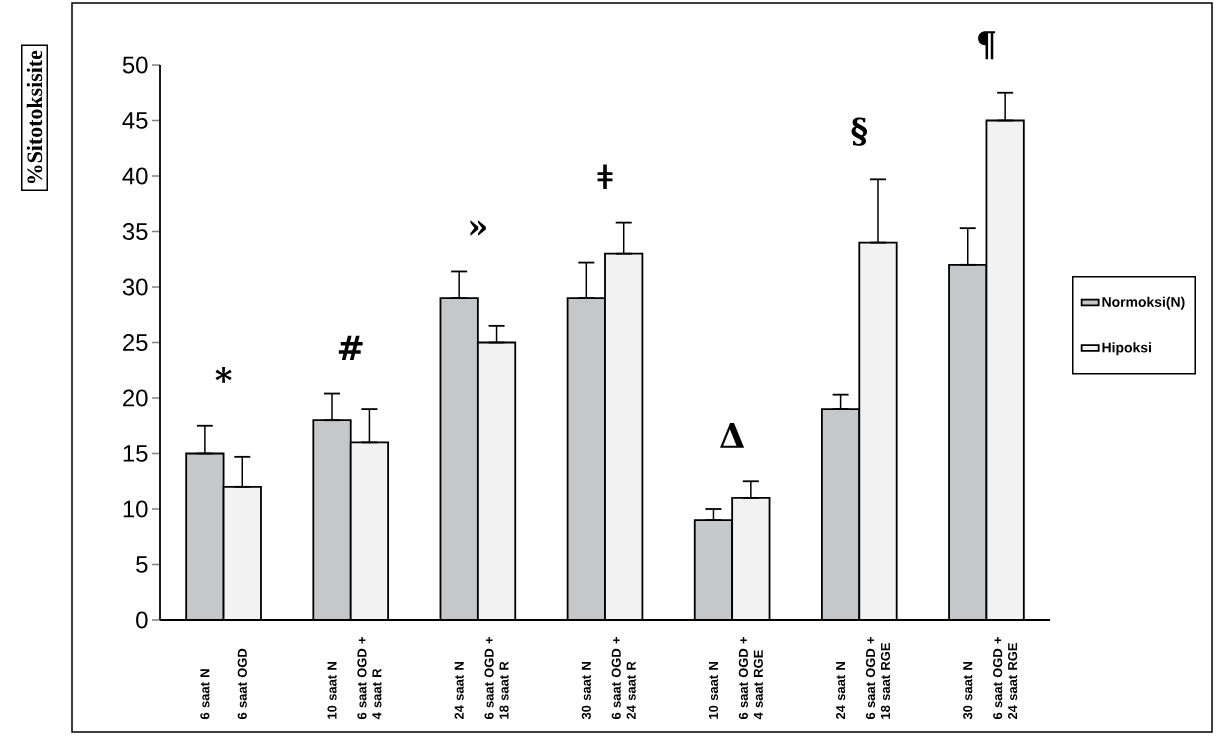  I want to click on annotation: #, so click(350, 348).